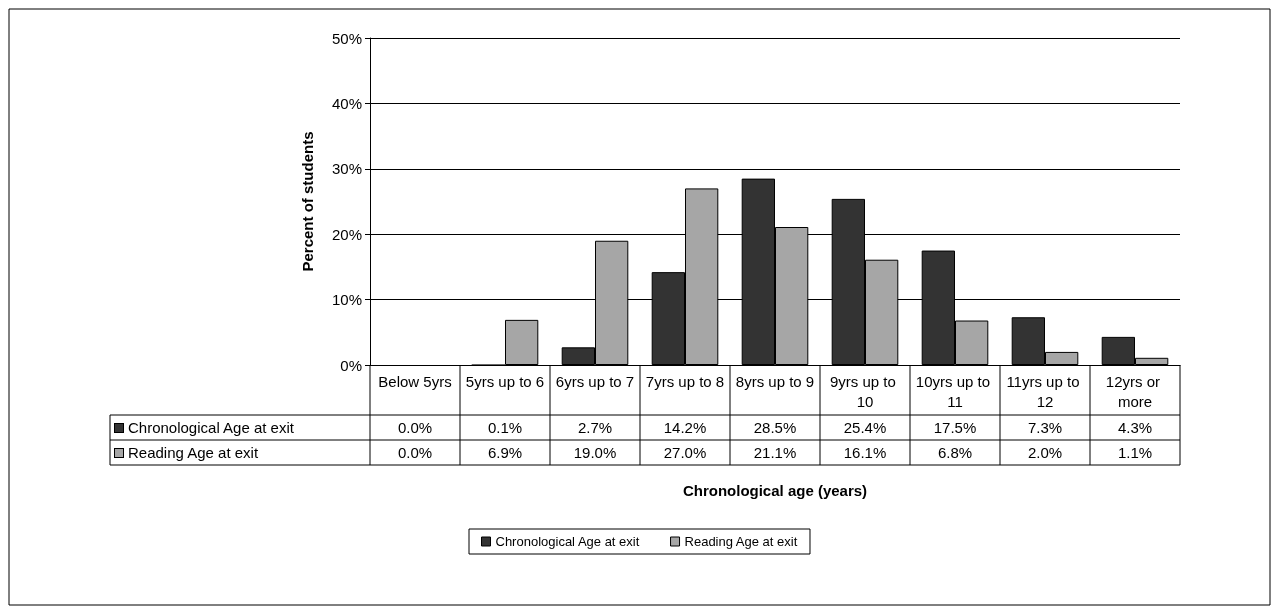 The width and height of the screenshot is (1279, 614). What do you see at coordinates (522, 342) in the screenshot?
I see `bar` at bounding box center [522, 342].